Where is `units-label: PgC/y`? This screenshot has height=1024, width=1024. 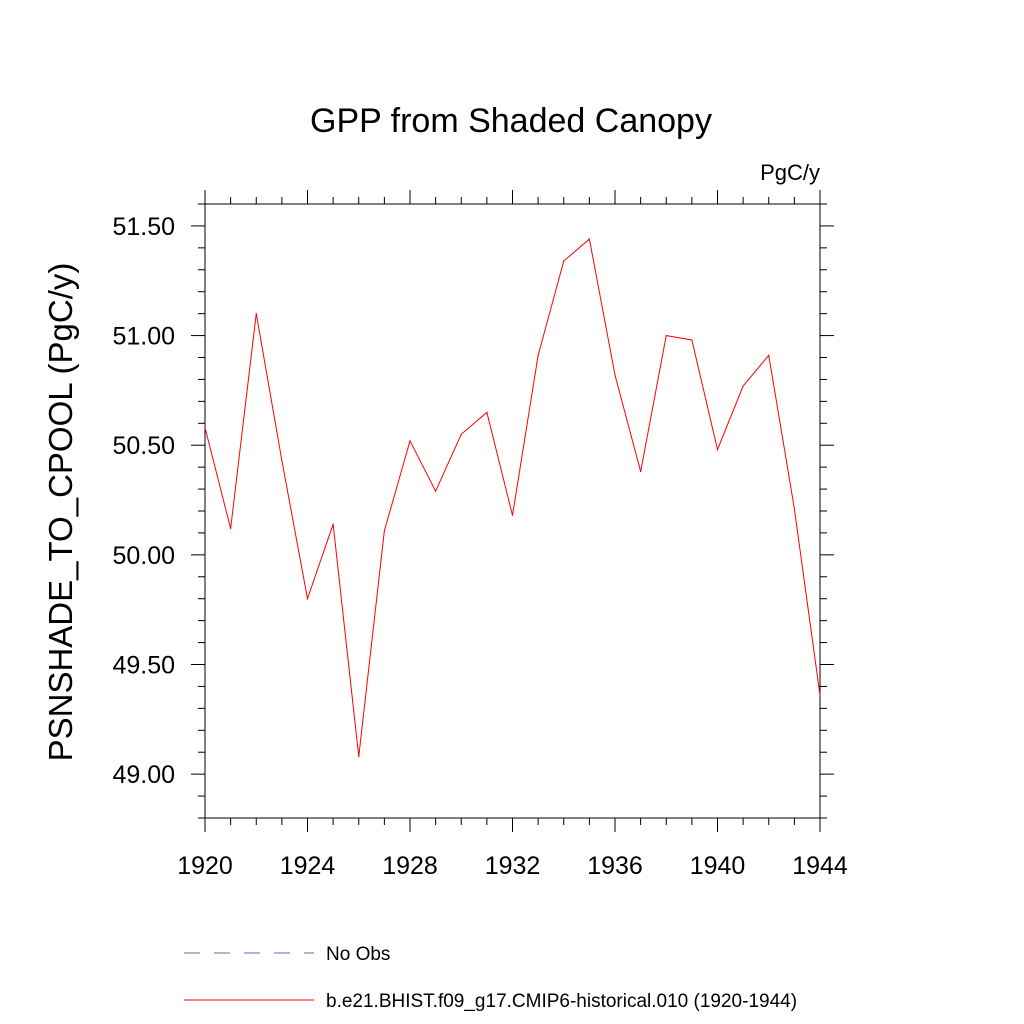
units-label: PgC/y is located at coordinates (790, 172).